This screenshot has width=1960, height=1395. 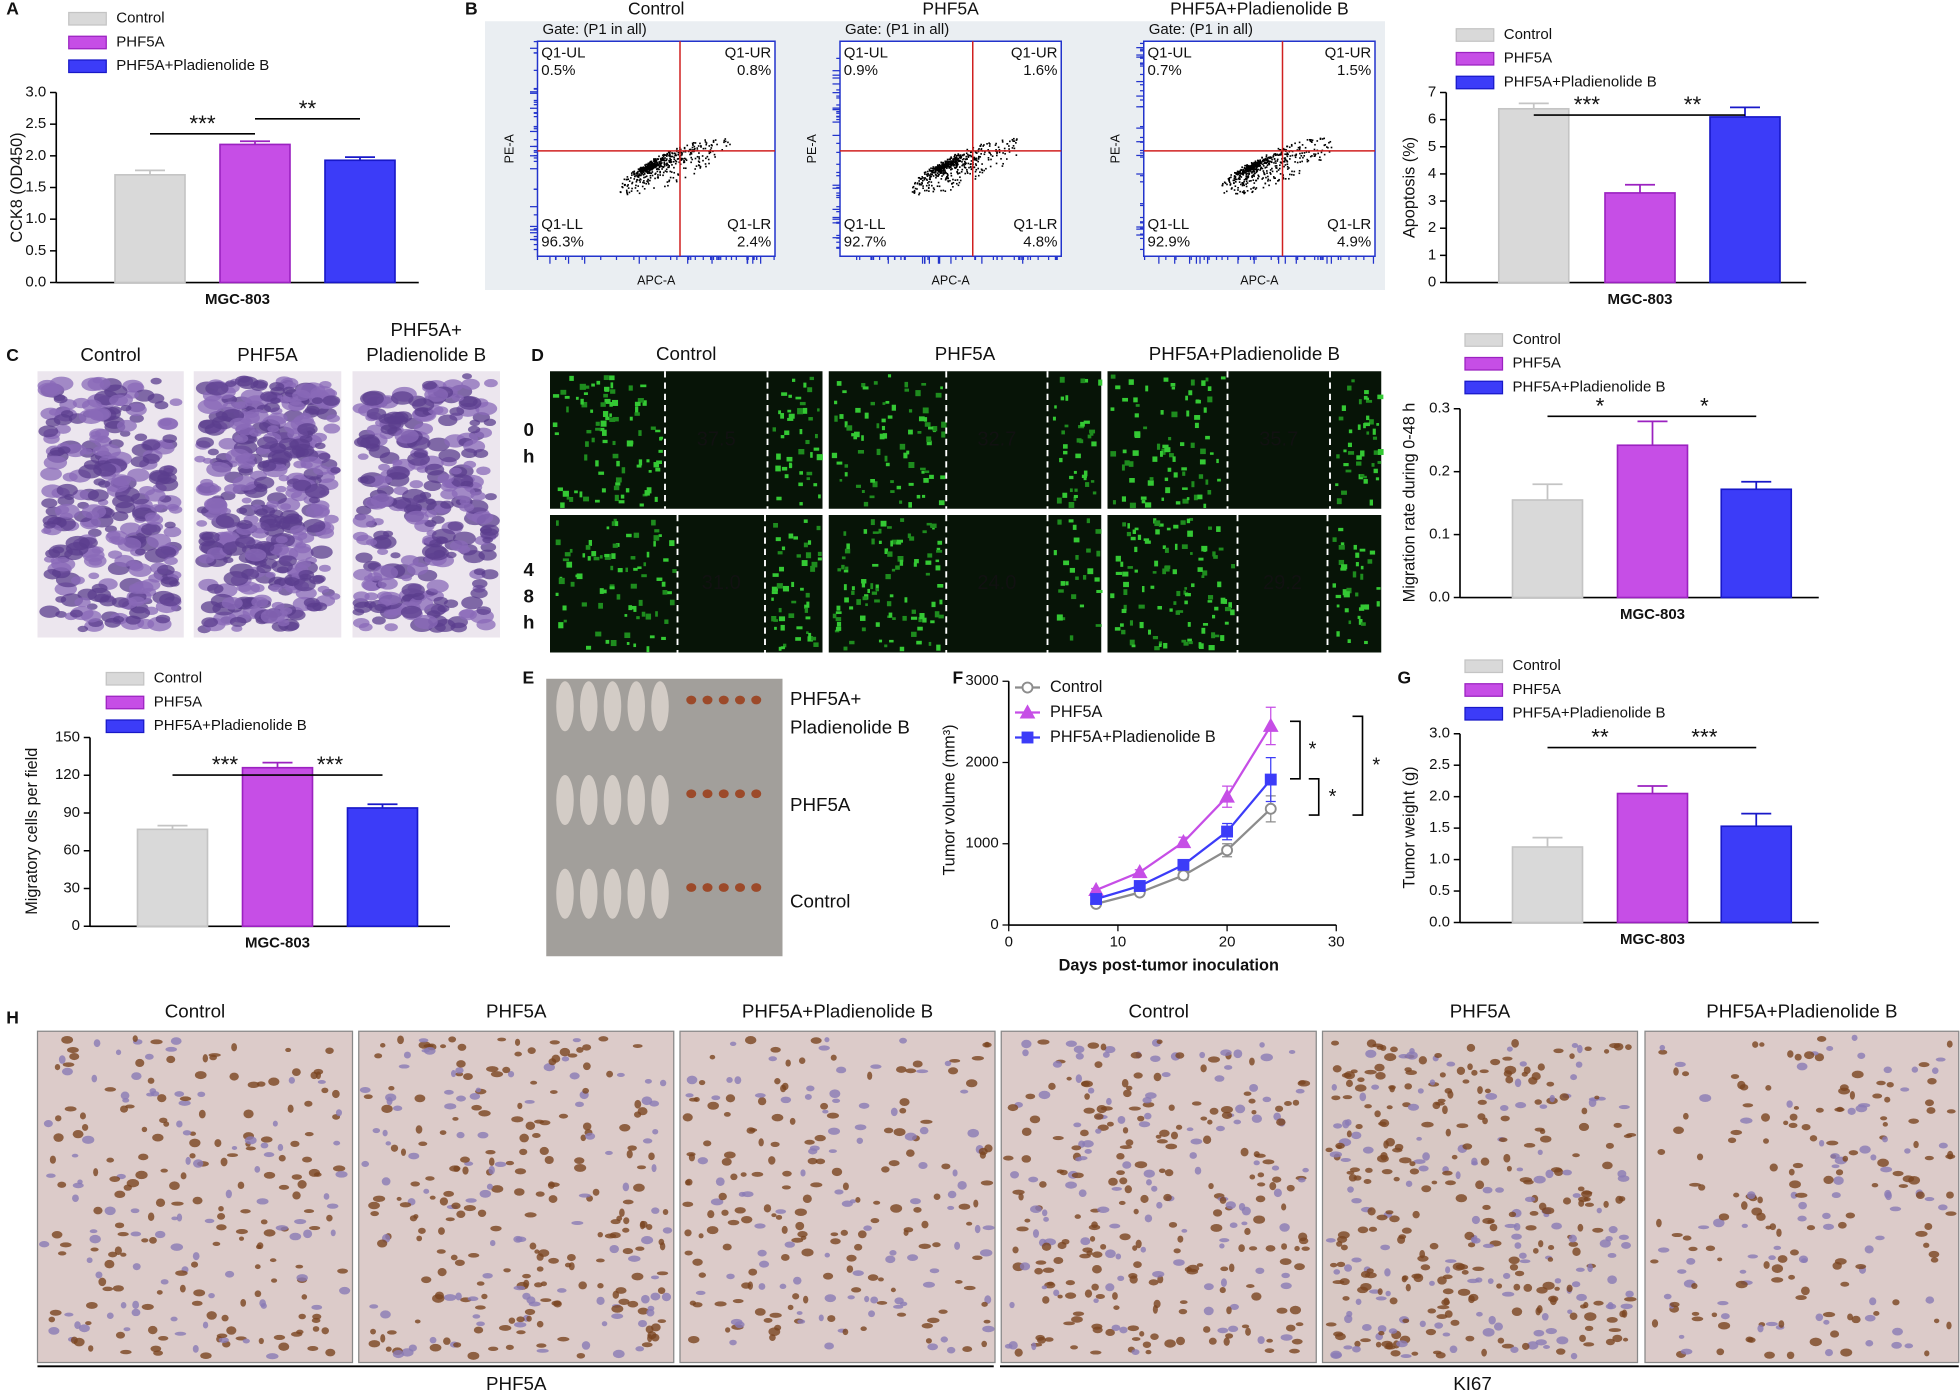 I want to click on image-title: PHF5A+, so click(x=426, y=329).